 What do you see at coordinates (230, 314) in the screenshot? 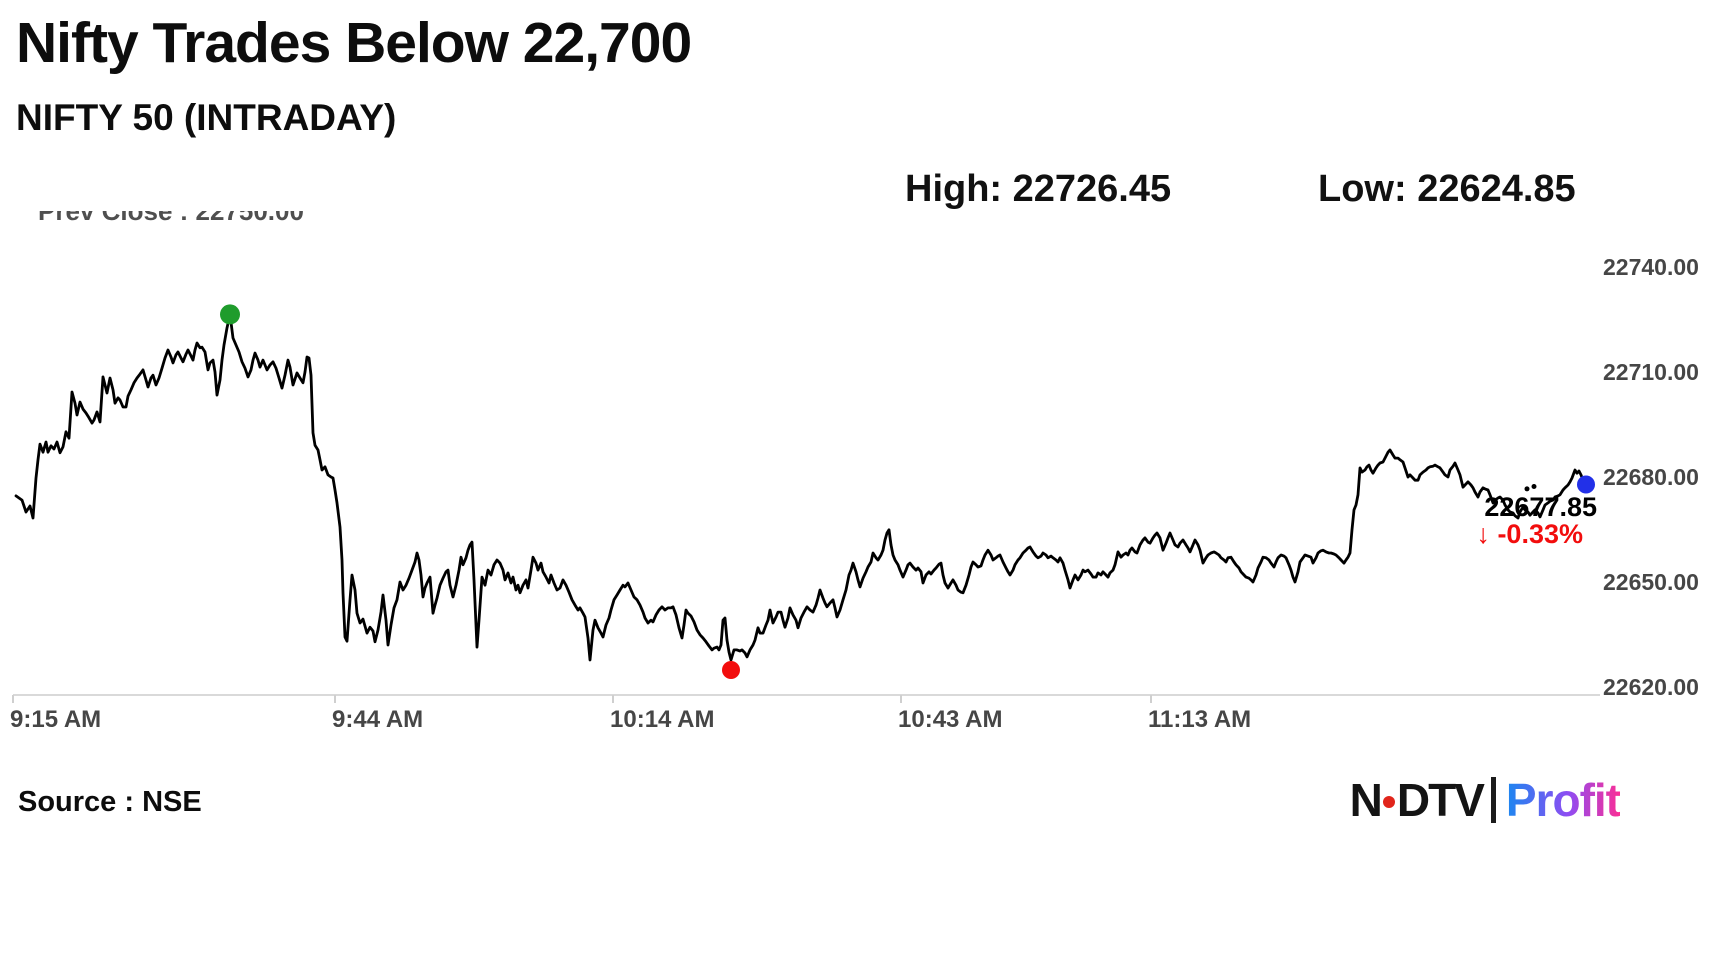
I see `high-marker-dot` at bounding box center [230, 314].